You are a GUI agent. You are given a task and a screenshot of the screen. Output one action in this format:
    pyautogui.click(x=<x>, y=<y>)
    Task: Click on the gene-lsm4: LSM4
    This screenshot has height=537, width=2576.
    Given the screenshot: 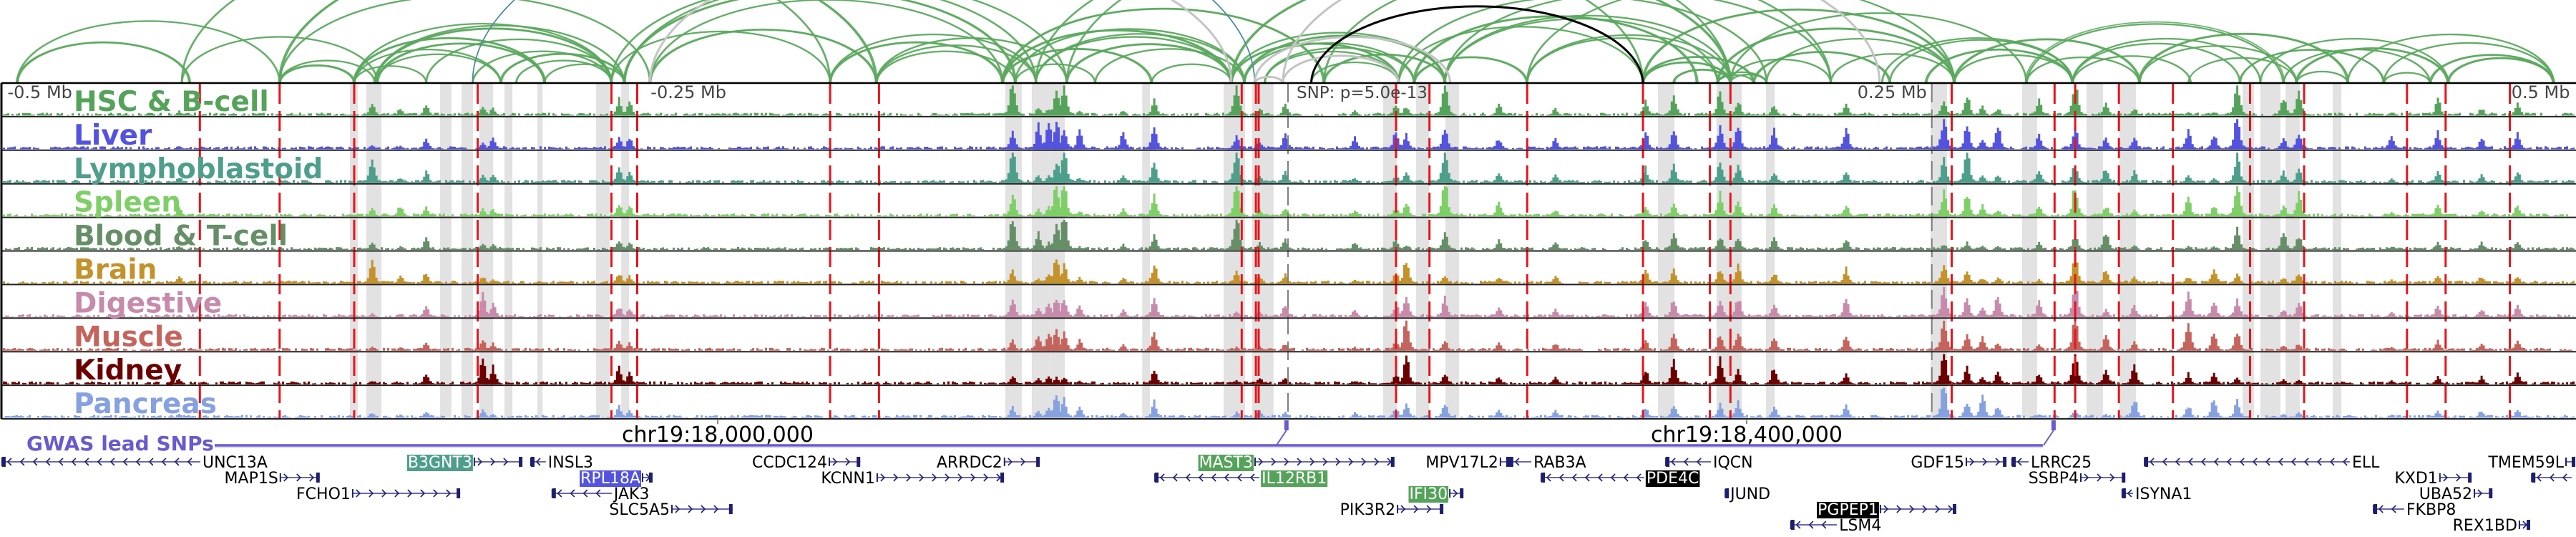 What is the action you would take?
    pyautogui.click(x=1835, y=526)
    